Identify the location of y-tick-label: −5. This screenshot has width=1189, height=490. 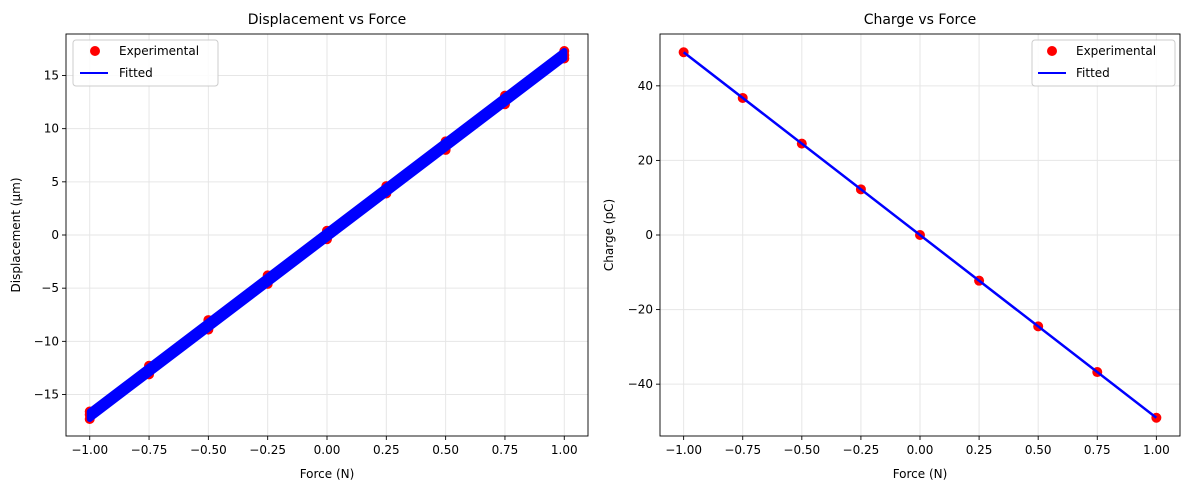
(50, 288).